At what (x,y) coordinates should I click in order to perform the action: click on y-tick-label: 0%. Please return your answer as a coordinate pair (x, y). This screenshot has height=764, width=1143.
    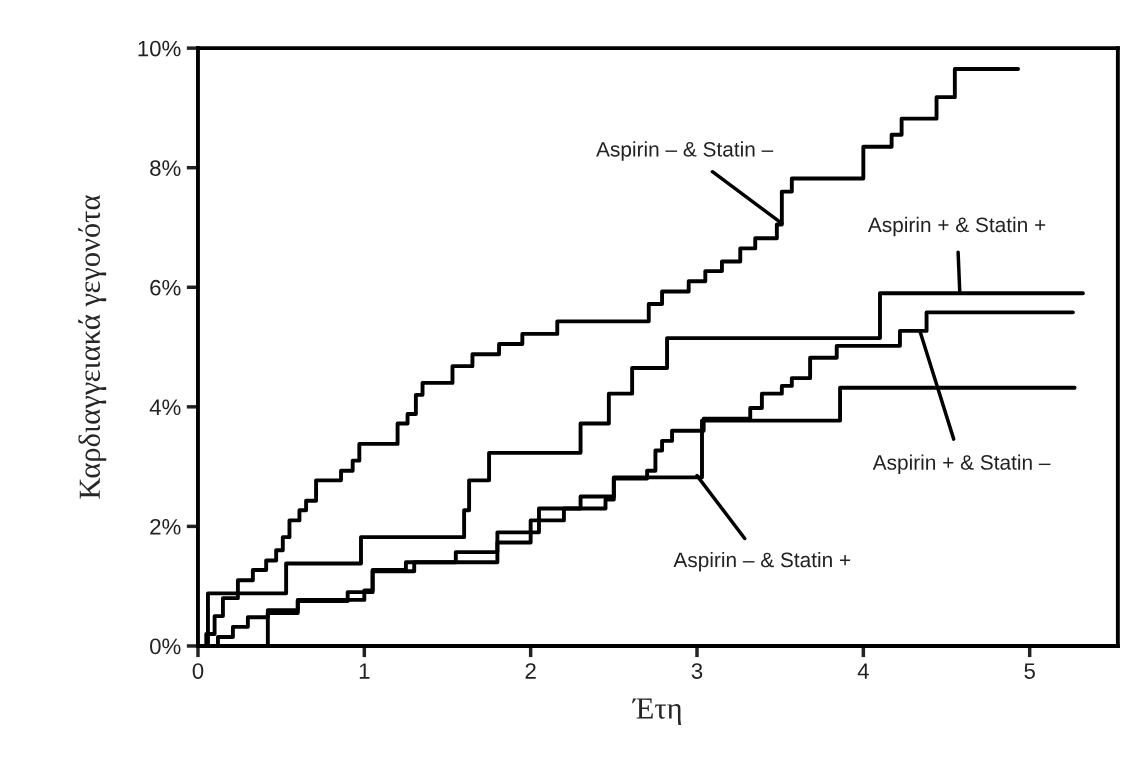
    Looking at the image, I should click on (165, 646).